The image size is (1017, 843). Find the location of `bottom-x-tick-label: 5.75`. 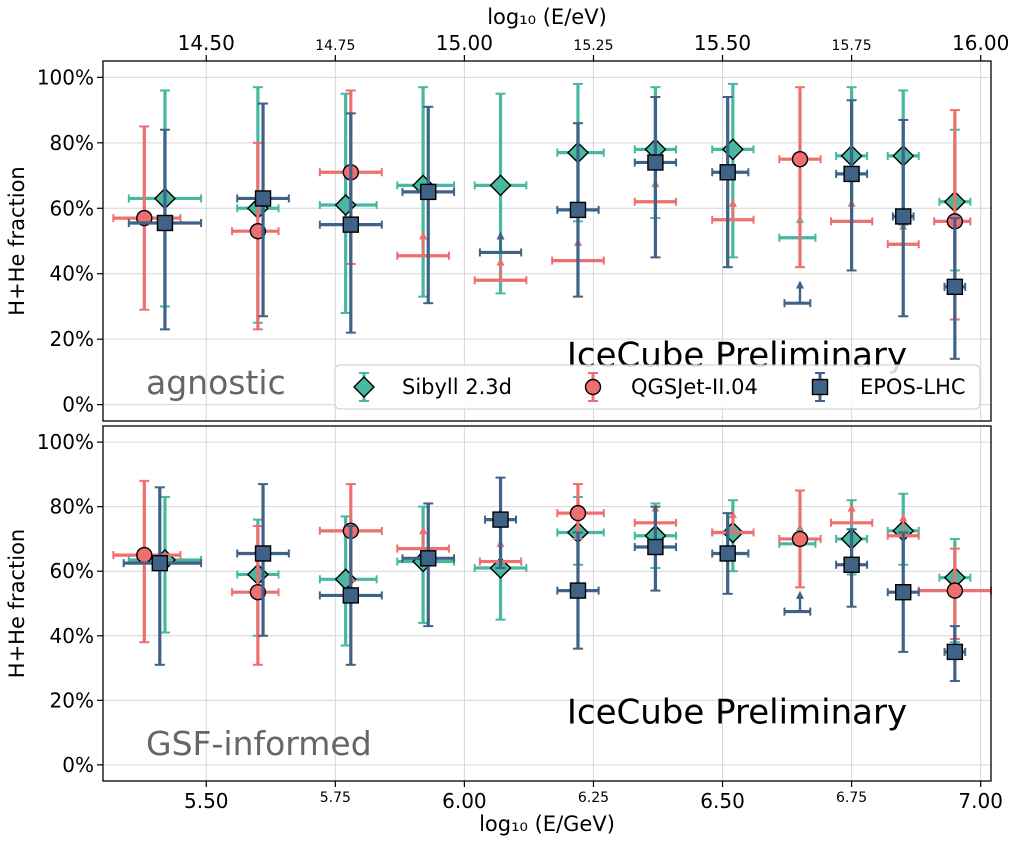

bottom-x-tick-label: 5.75 is located at coordinates (335, 798).